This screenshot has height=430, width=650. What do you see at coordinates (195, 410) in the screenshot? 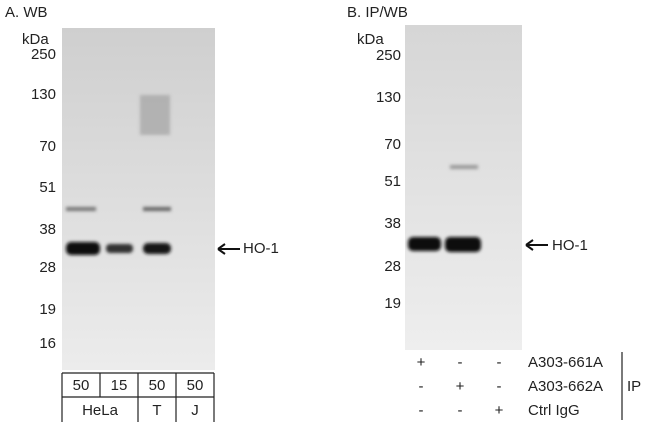
I see `sample-label: J` at bounding box center [195, 410].